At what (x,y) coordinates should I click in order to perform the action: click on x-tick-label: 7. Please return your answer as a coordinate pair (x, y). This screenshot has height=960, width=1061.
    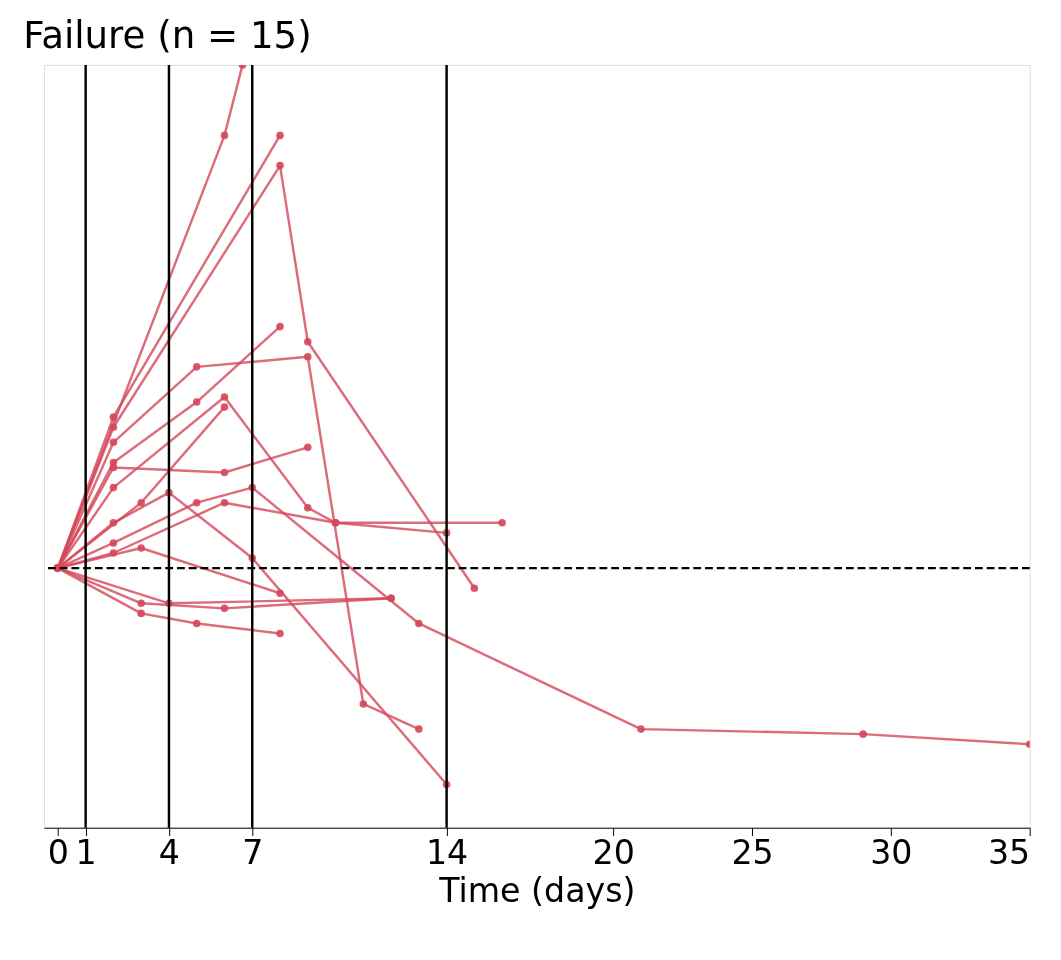
    Looking at the image, I should click on (253, 853).